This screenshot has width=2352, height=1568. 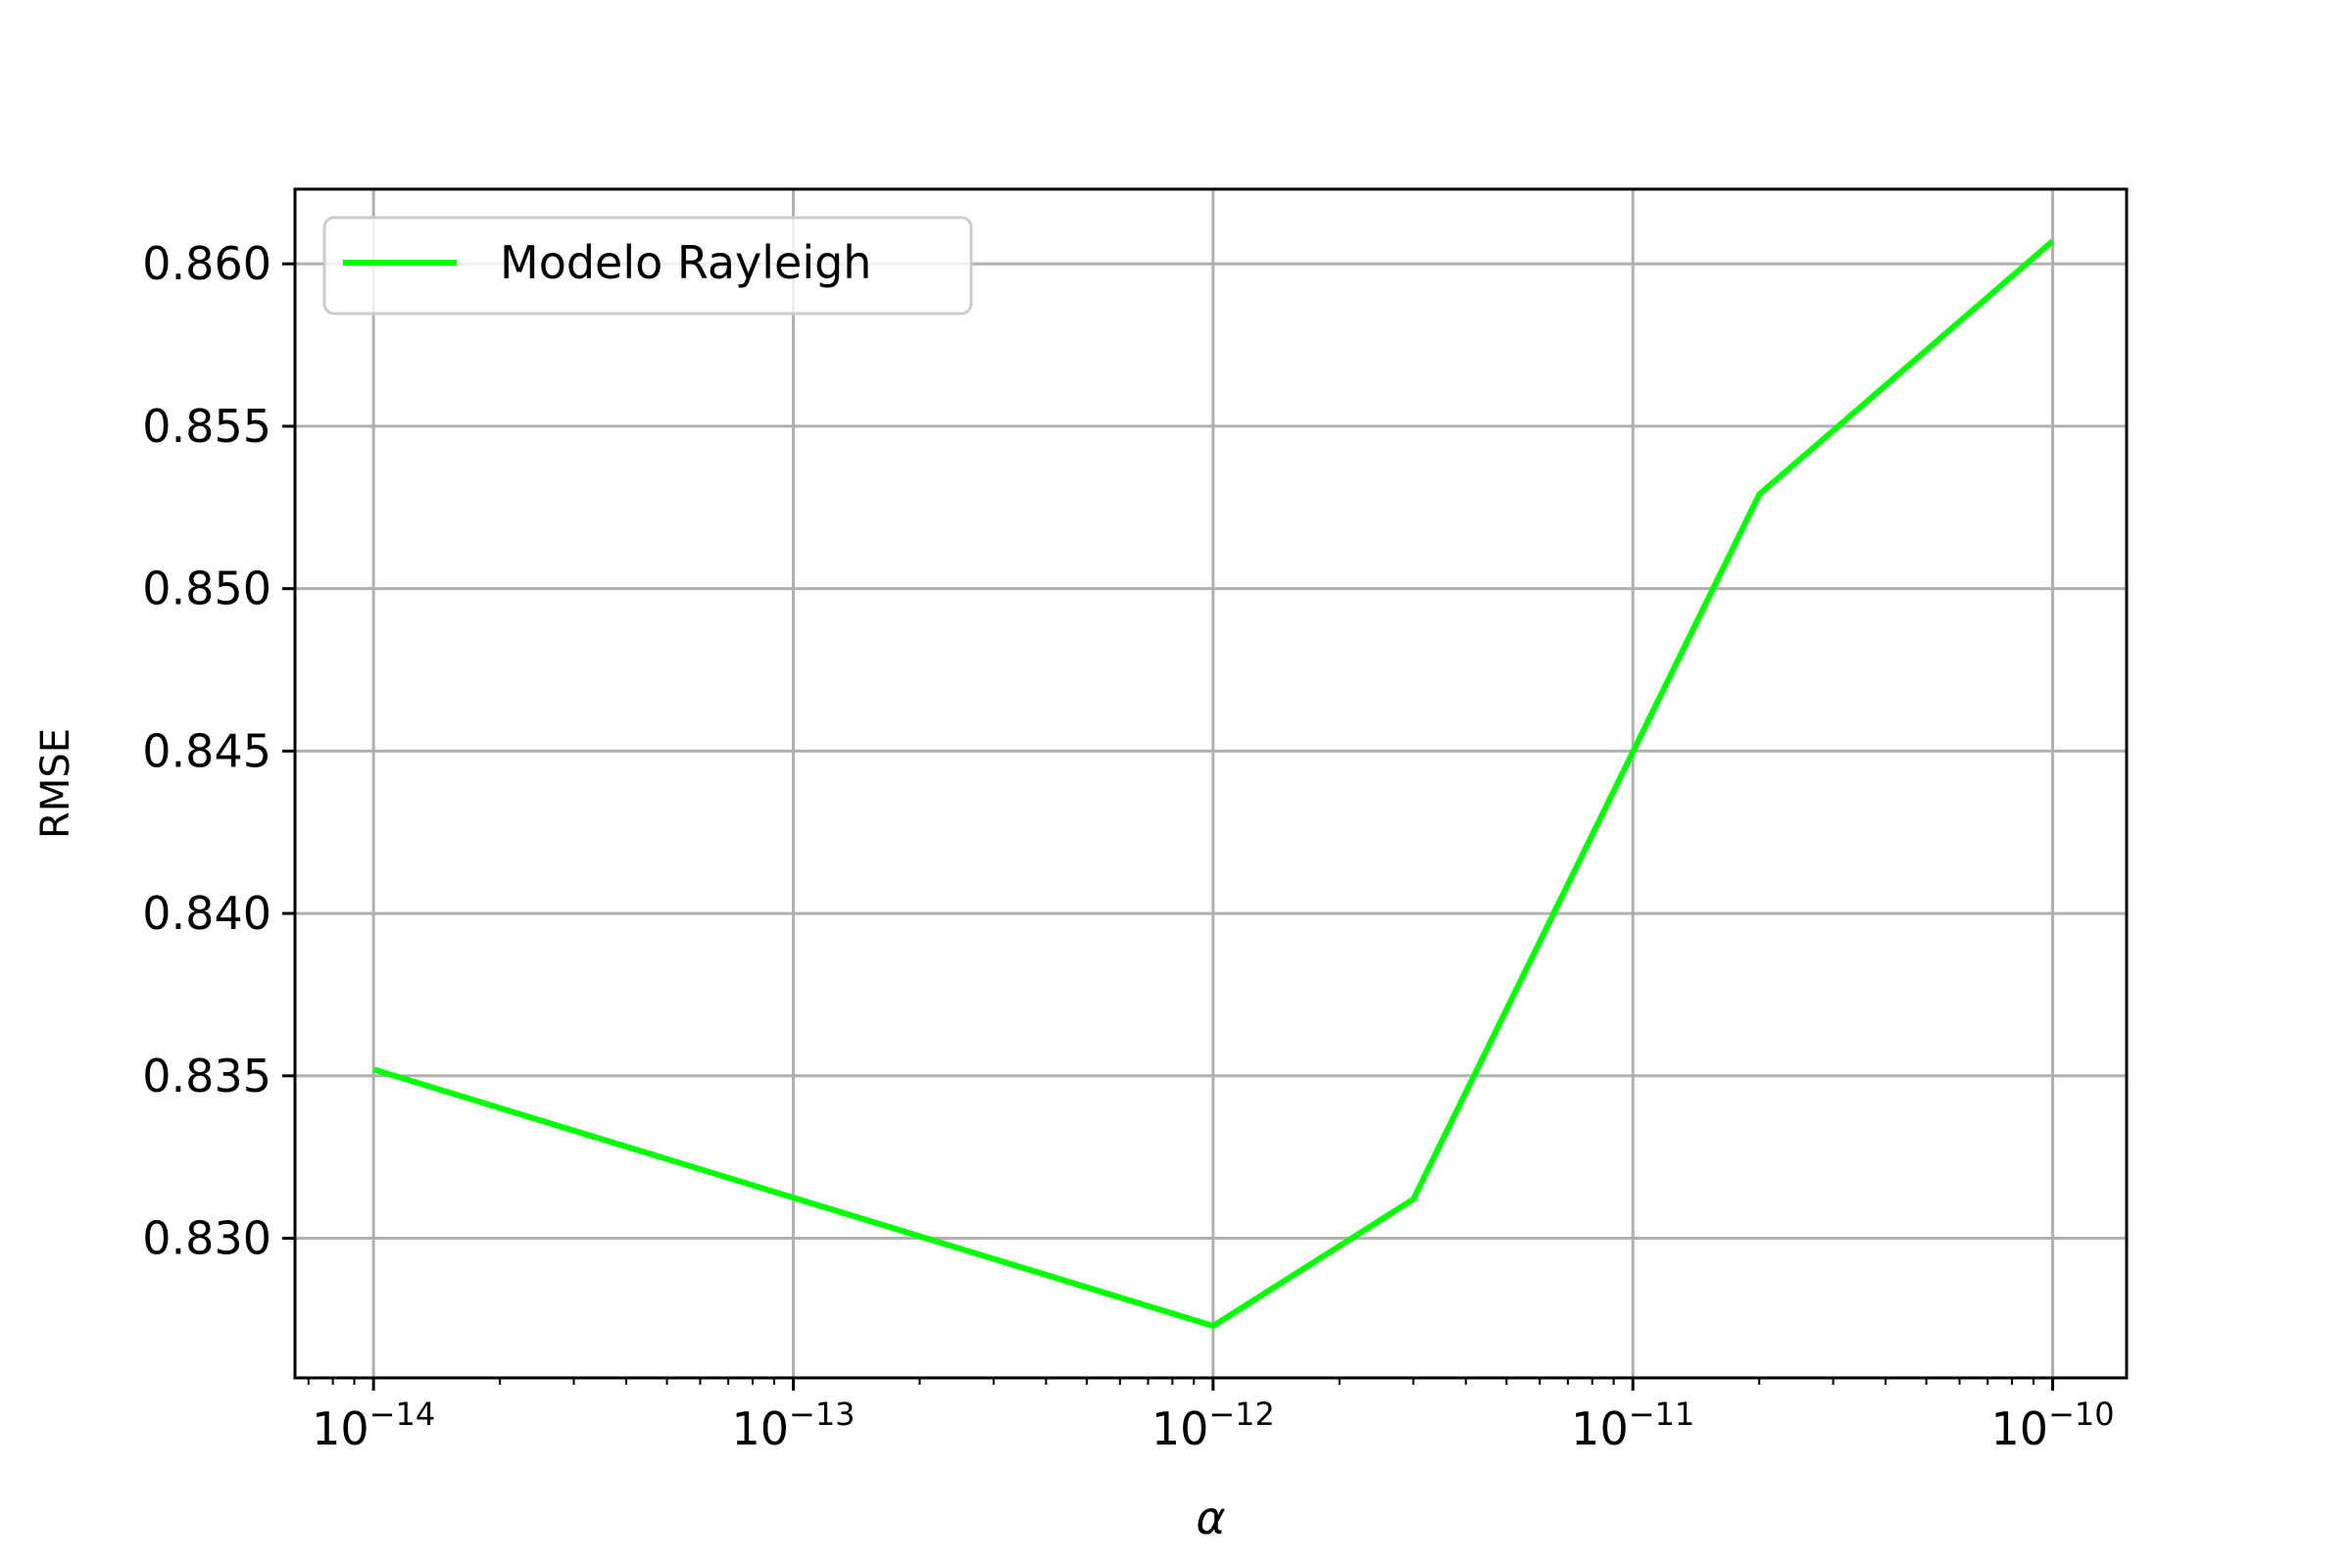 What do you see at coordinates (793, 1425) in the screenshot?
I see `x-tick-label: 10−13` at bounding box center [793, 1425].